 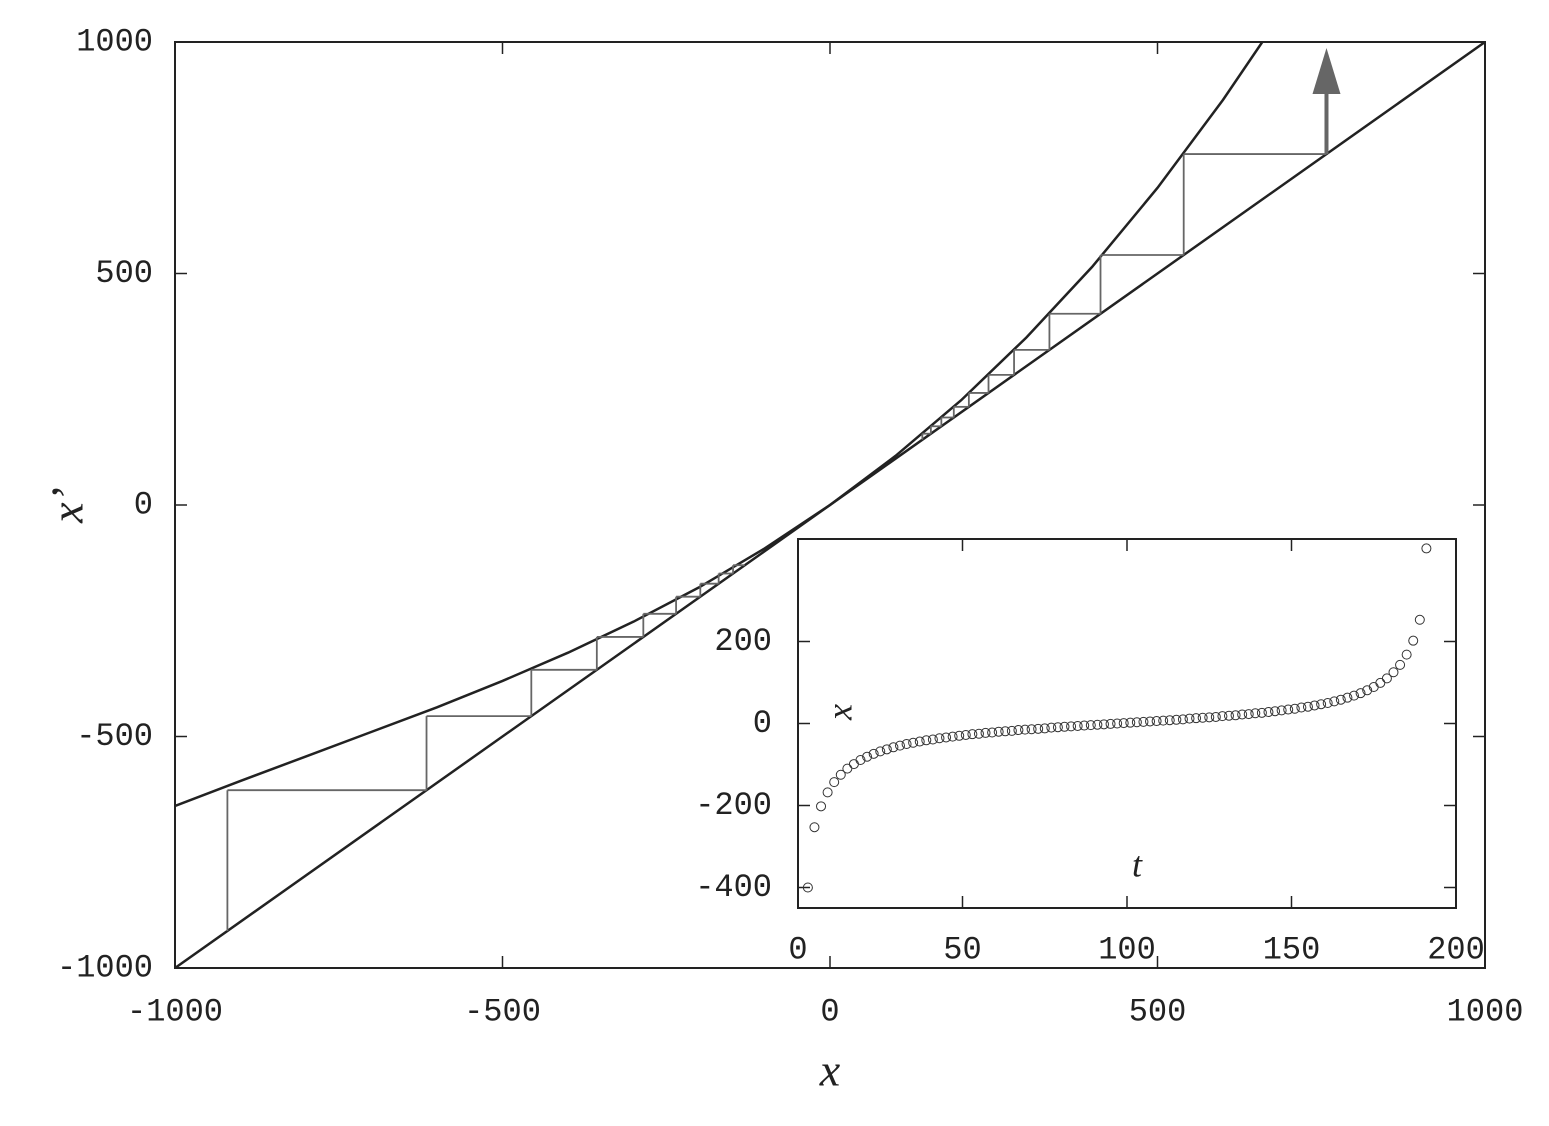 What do you see at coordinates (1326, 71) in the screenshot?
I see `arrow-head` at bounding box center [1326, 71].